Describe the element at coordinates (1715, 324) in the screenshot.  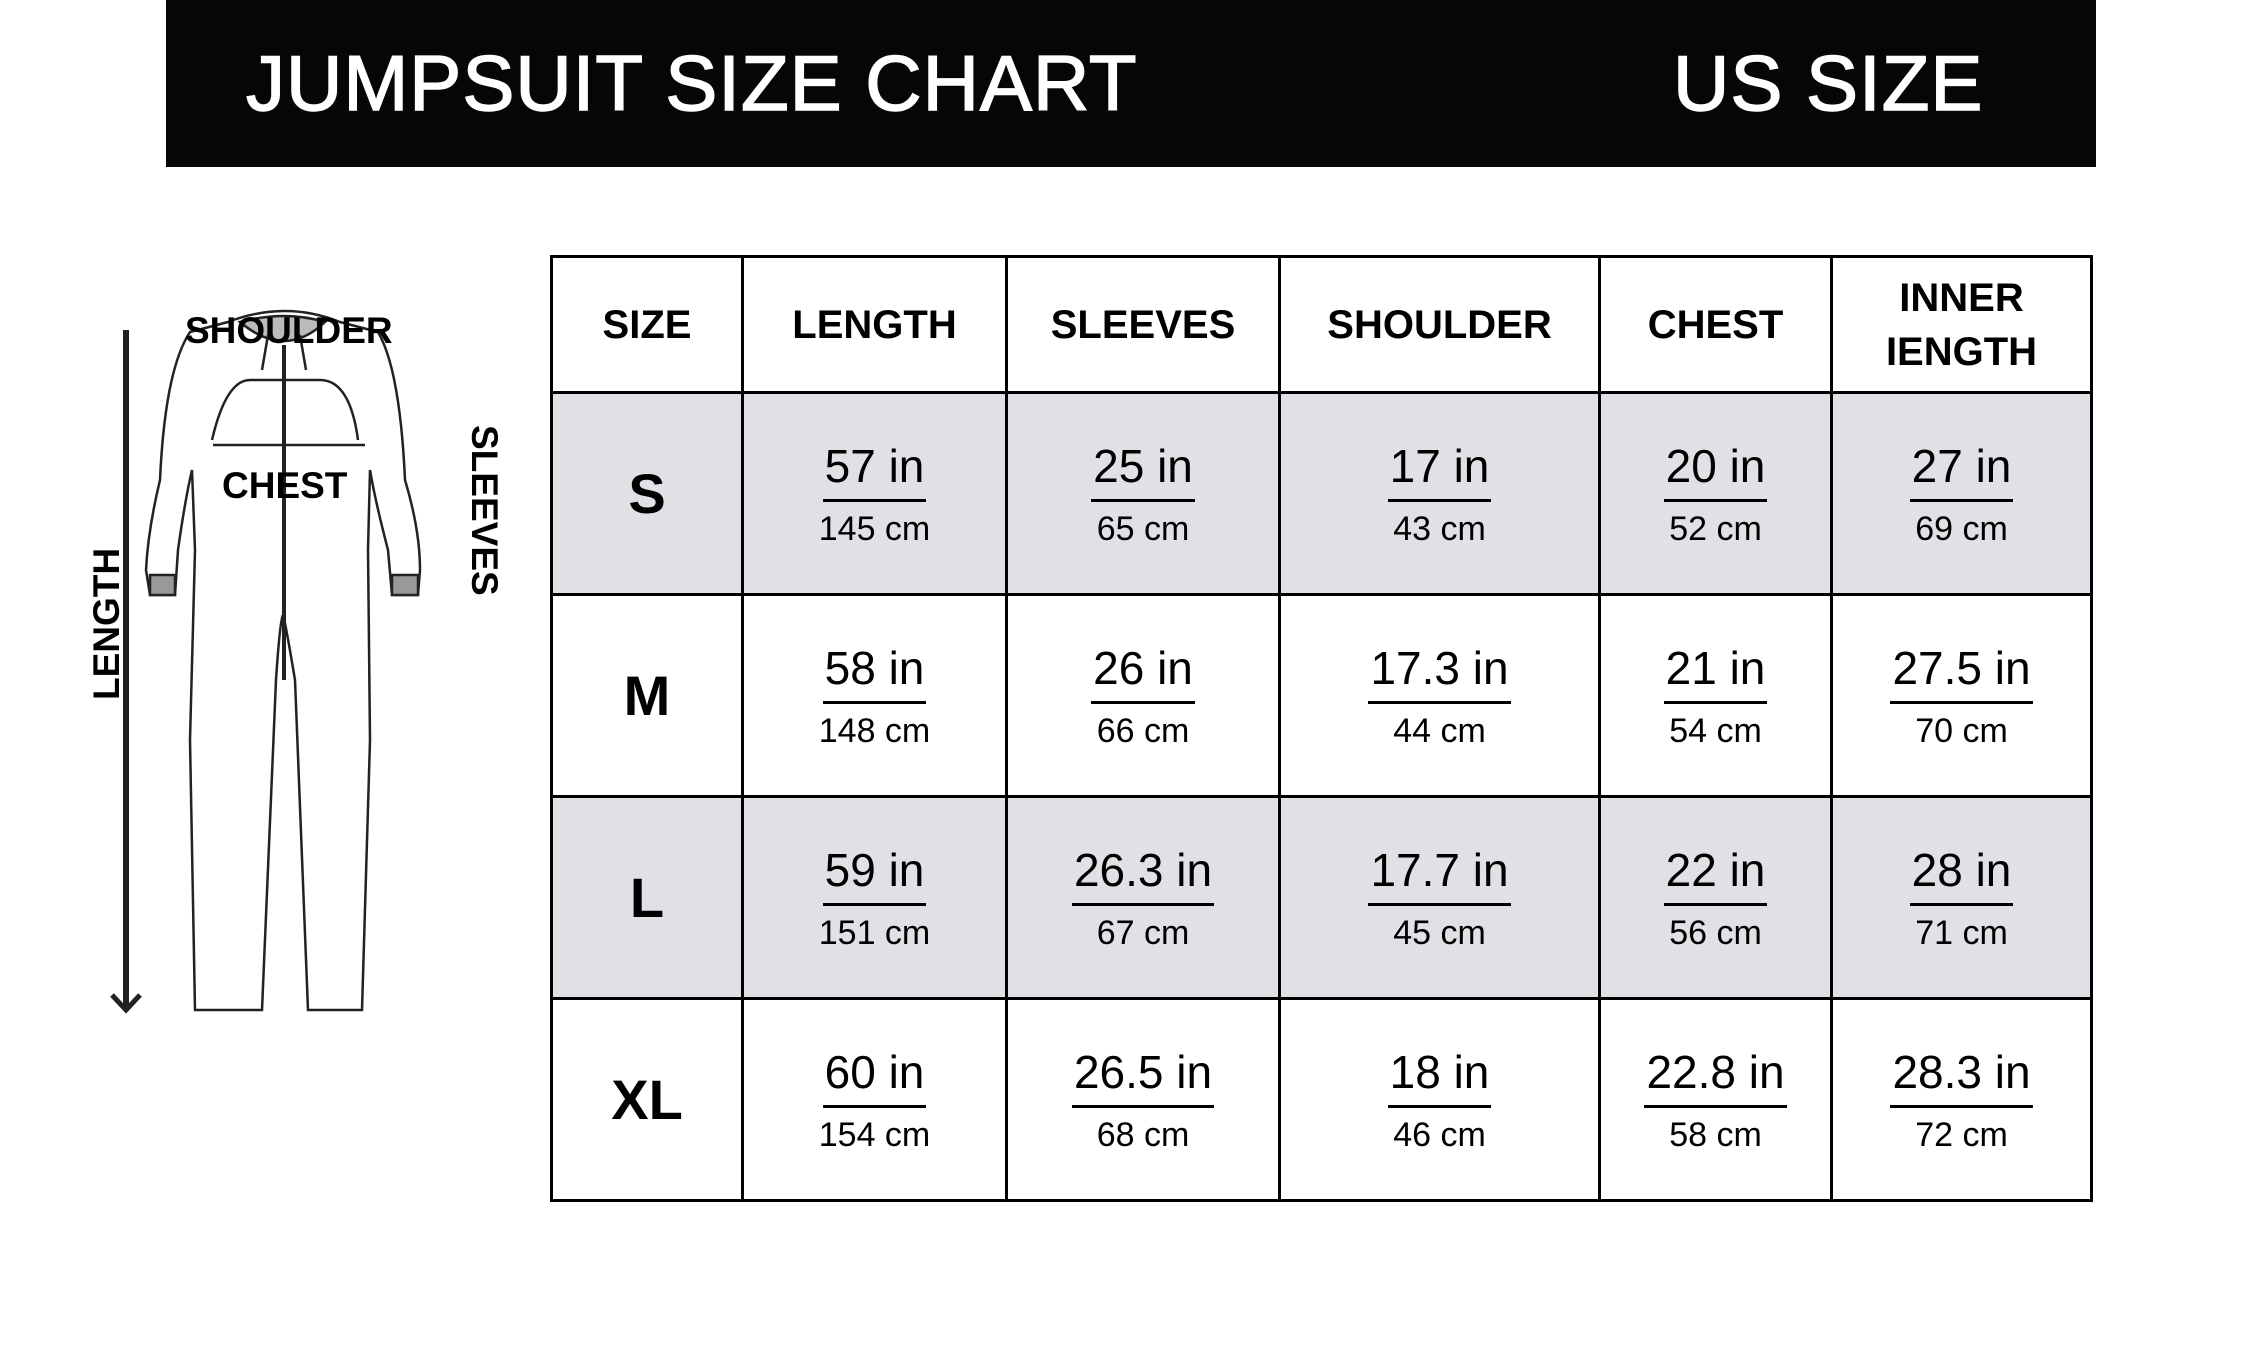
I see `col-chest: CHEST` at that location.